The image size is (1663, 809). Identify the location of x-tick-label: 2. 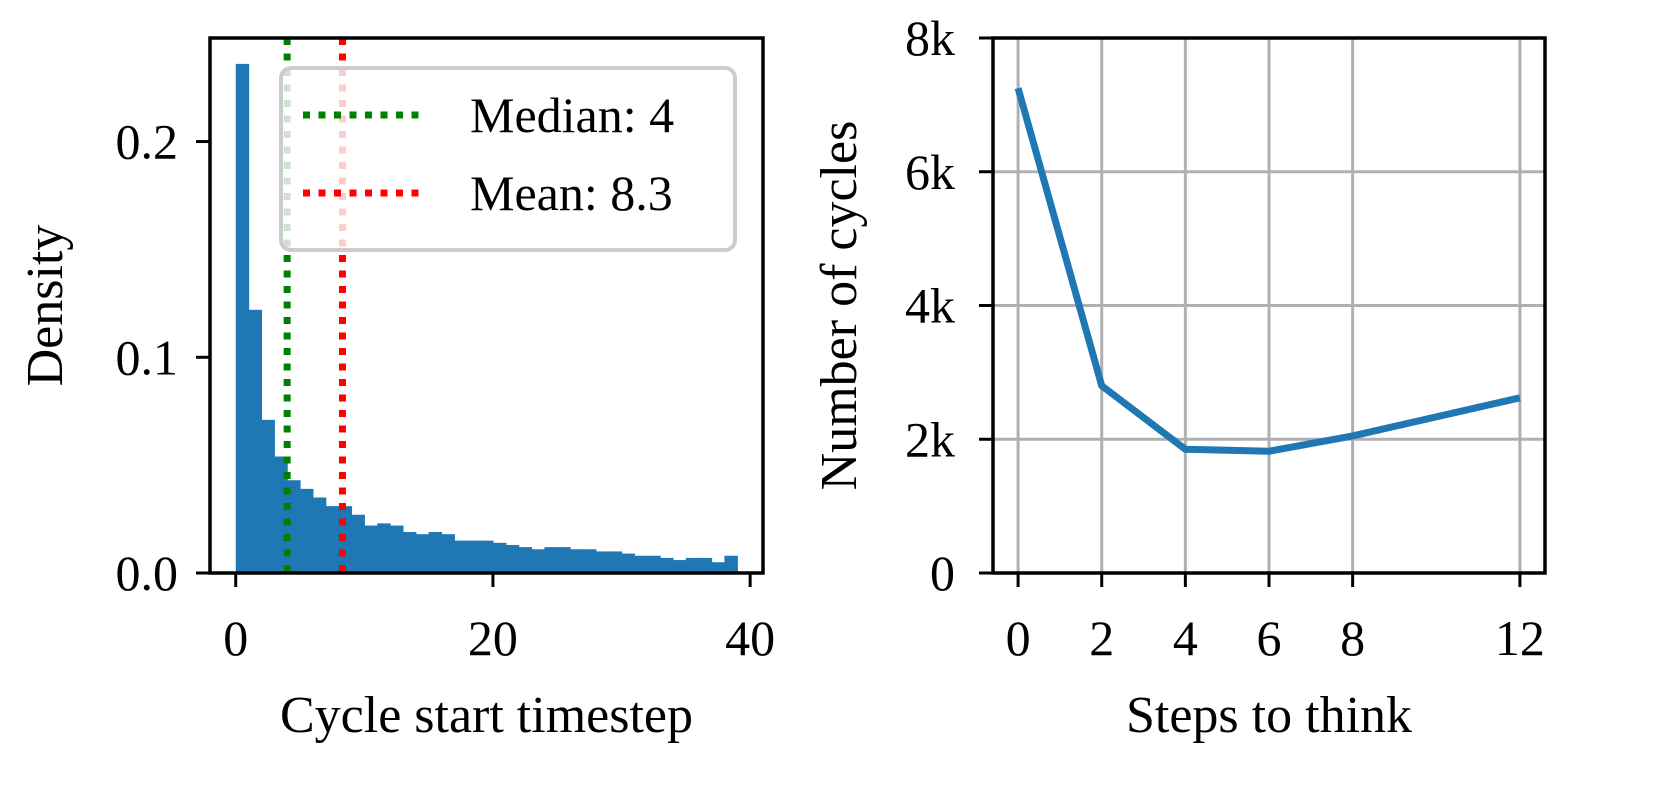
(1101, 638).